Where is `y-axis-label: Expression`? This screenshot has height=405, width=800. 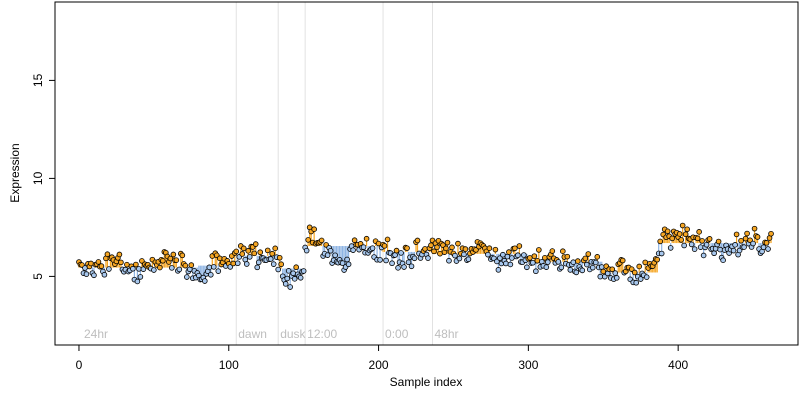
y-axis-label: Expression is located at coordinates (15, 172).